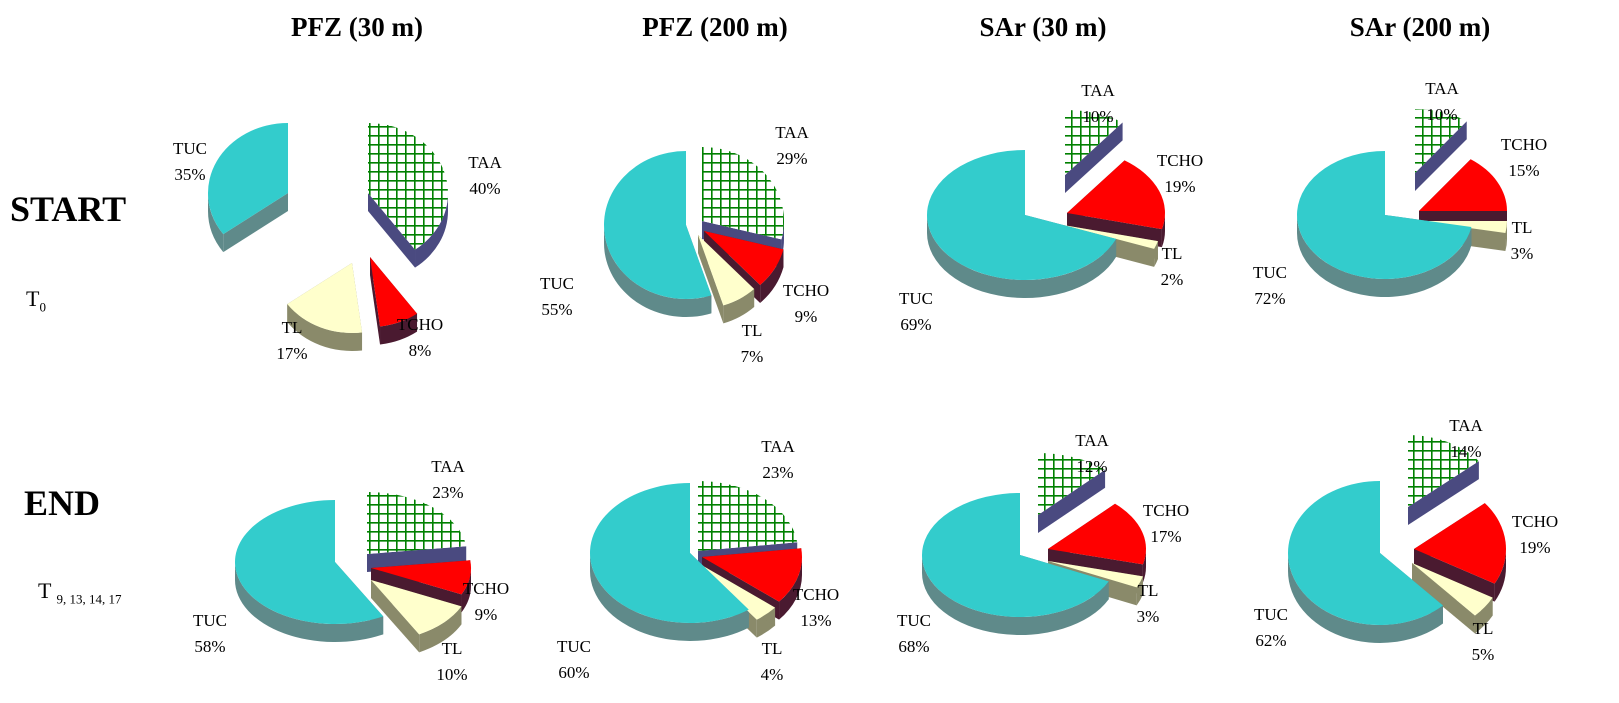 The height and width of the screenshot is (703, 1619). Describe the element at coordinates (1522, 227) in the screenshot. I see `pie-3-label-tl: TL` at that location.